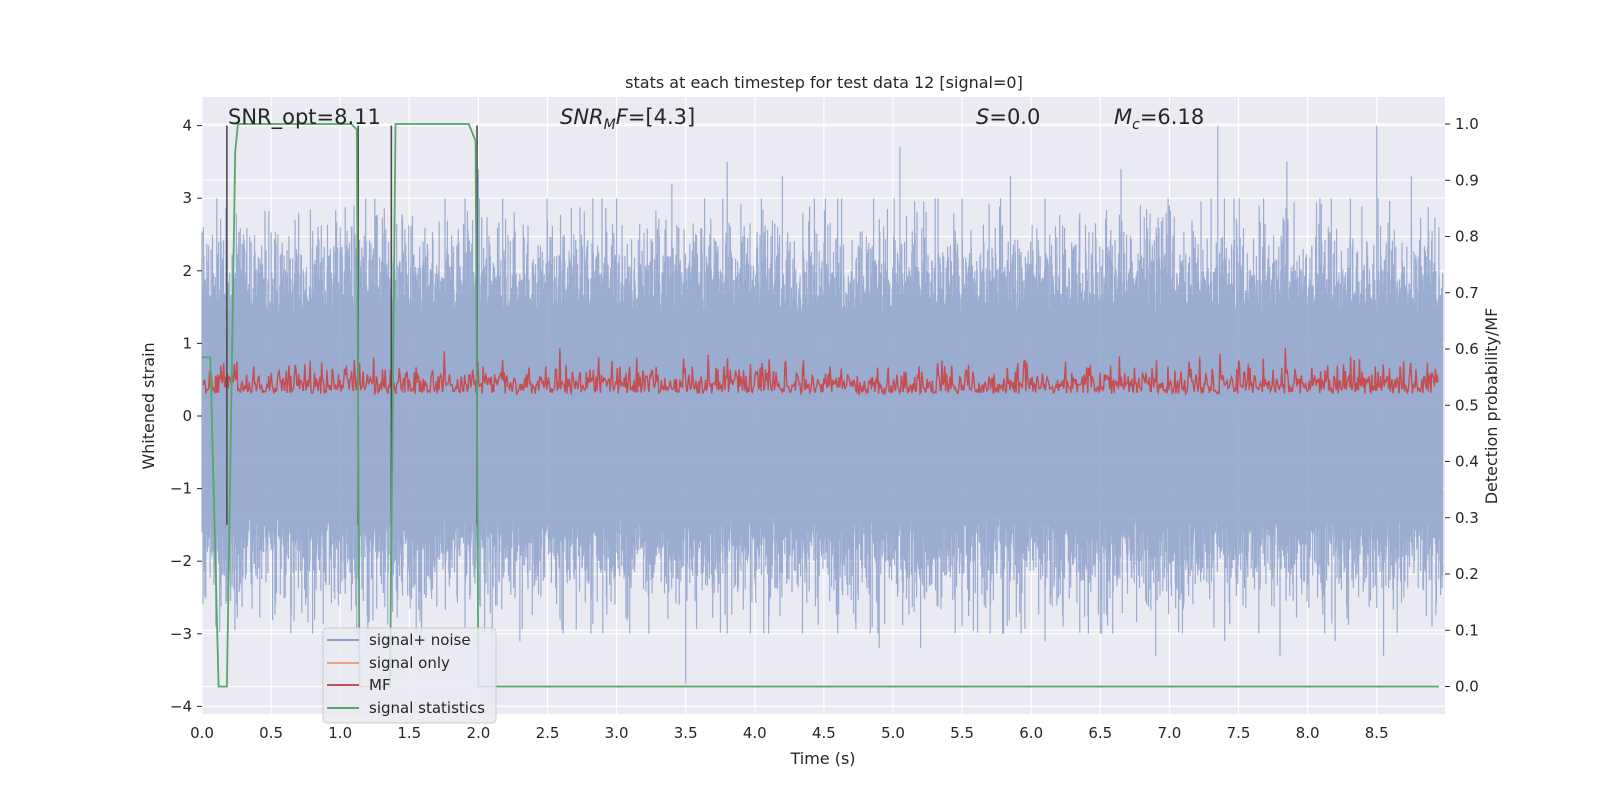 Image resolution: width=1600 pixels, height=800 pixels. I want to click on y-tick-label: −1, so click(181, 489).